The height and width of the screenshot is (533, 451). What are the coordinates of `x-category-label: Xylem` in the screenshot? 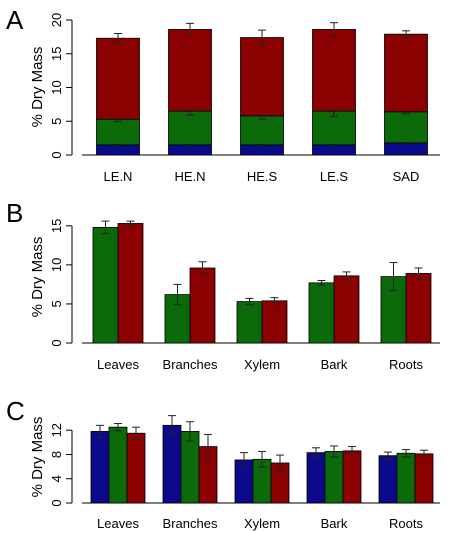 It's located at (262, 523).